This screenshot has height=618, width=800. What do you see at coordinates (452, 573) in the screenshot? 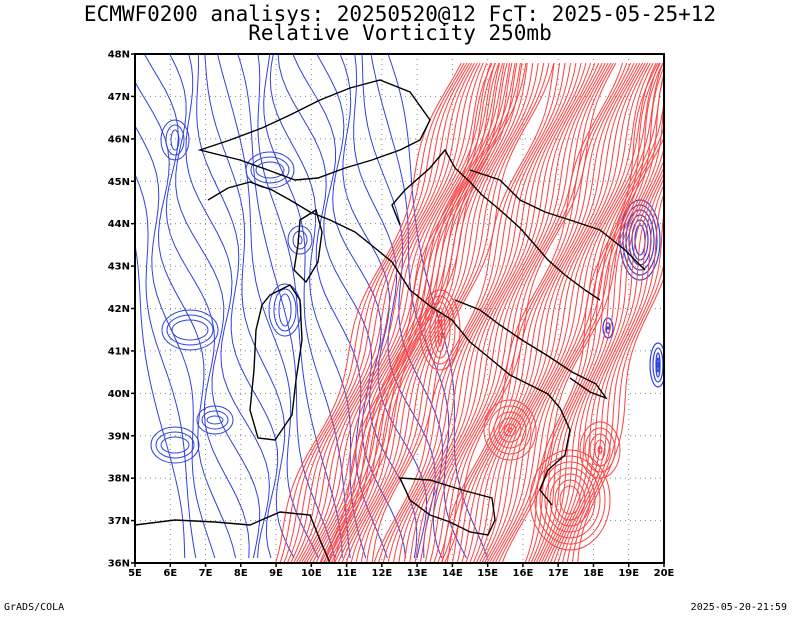
I see `lon-tick-label: 14E` at bounding box center [452, 573].